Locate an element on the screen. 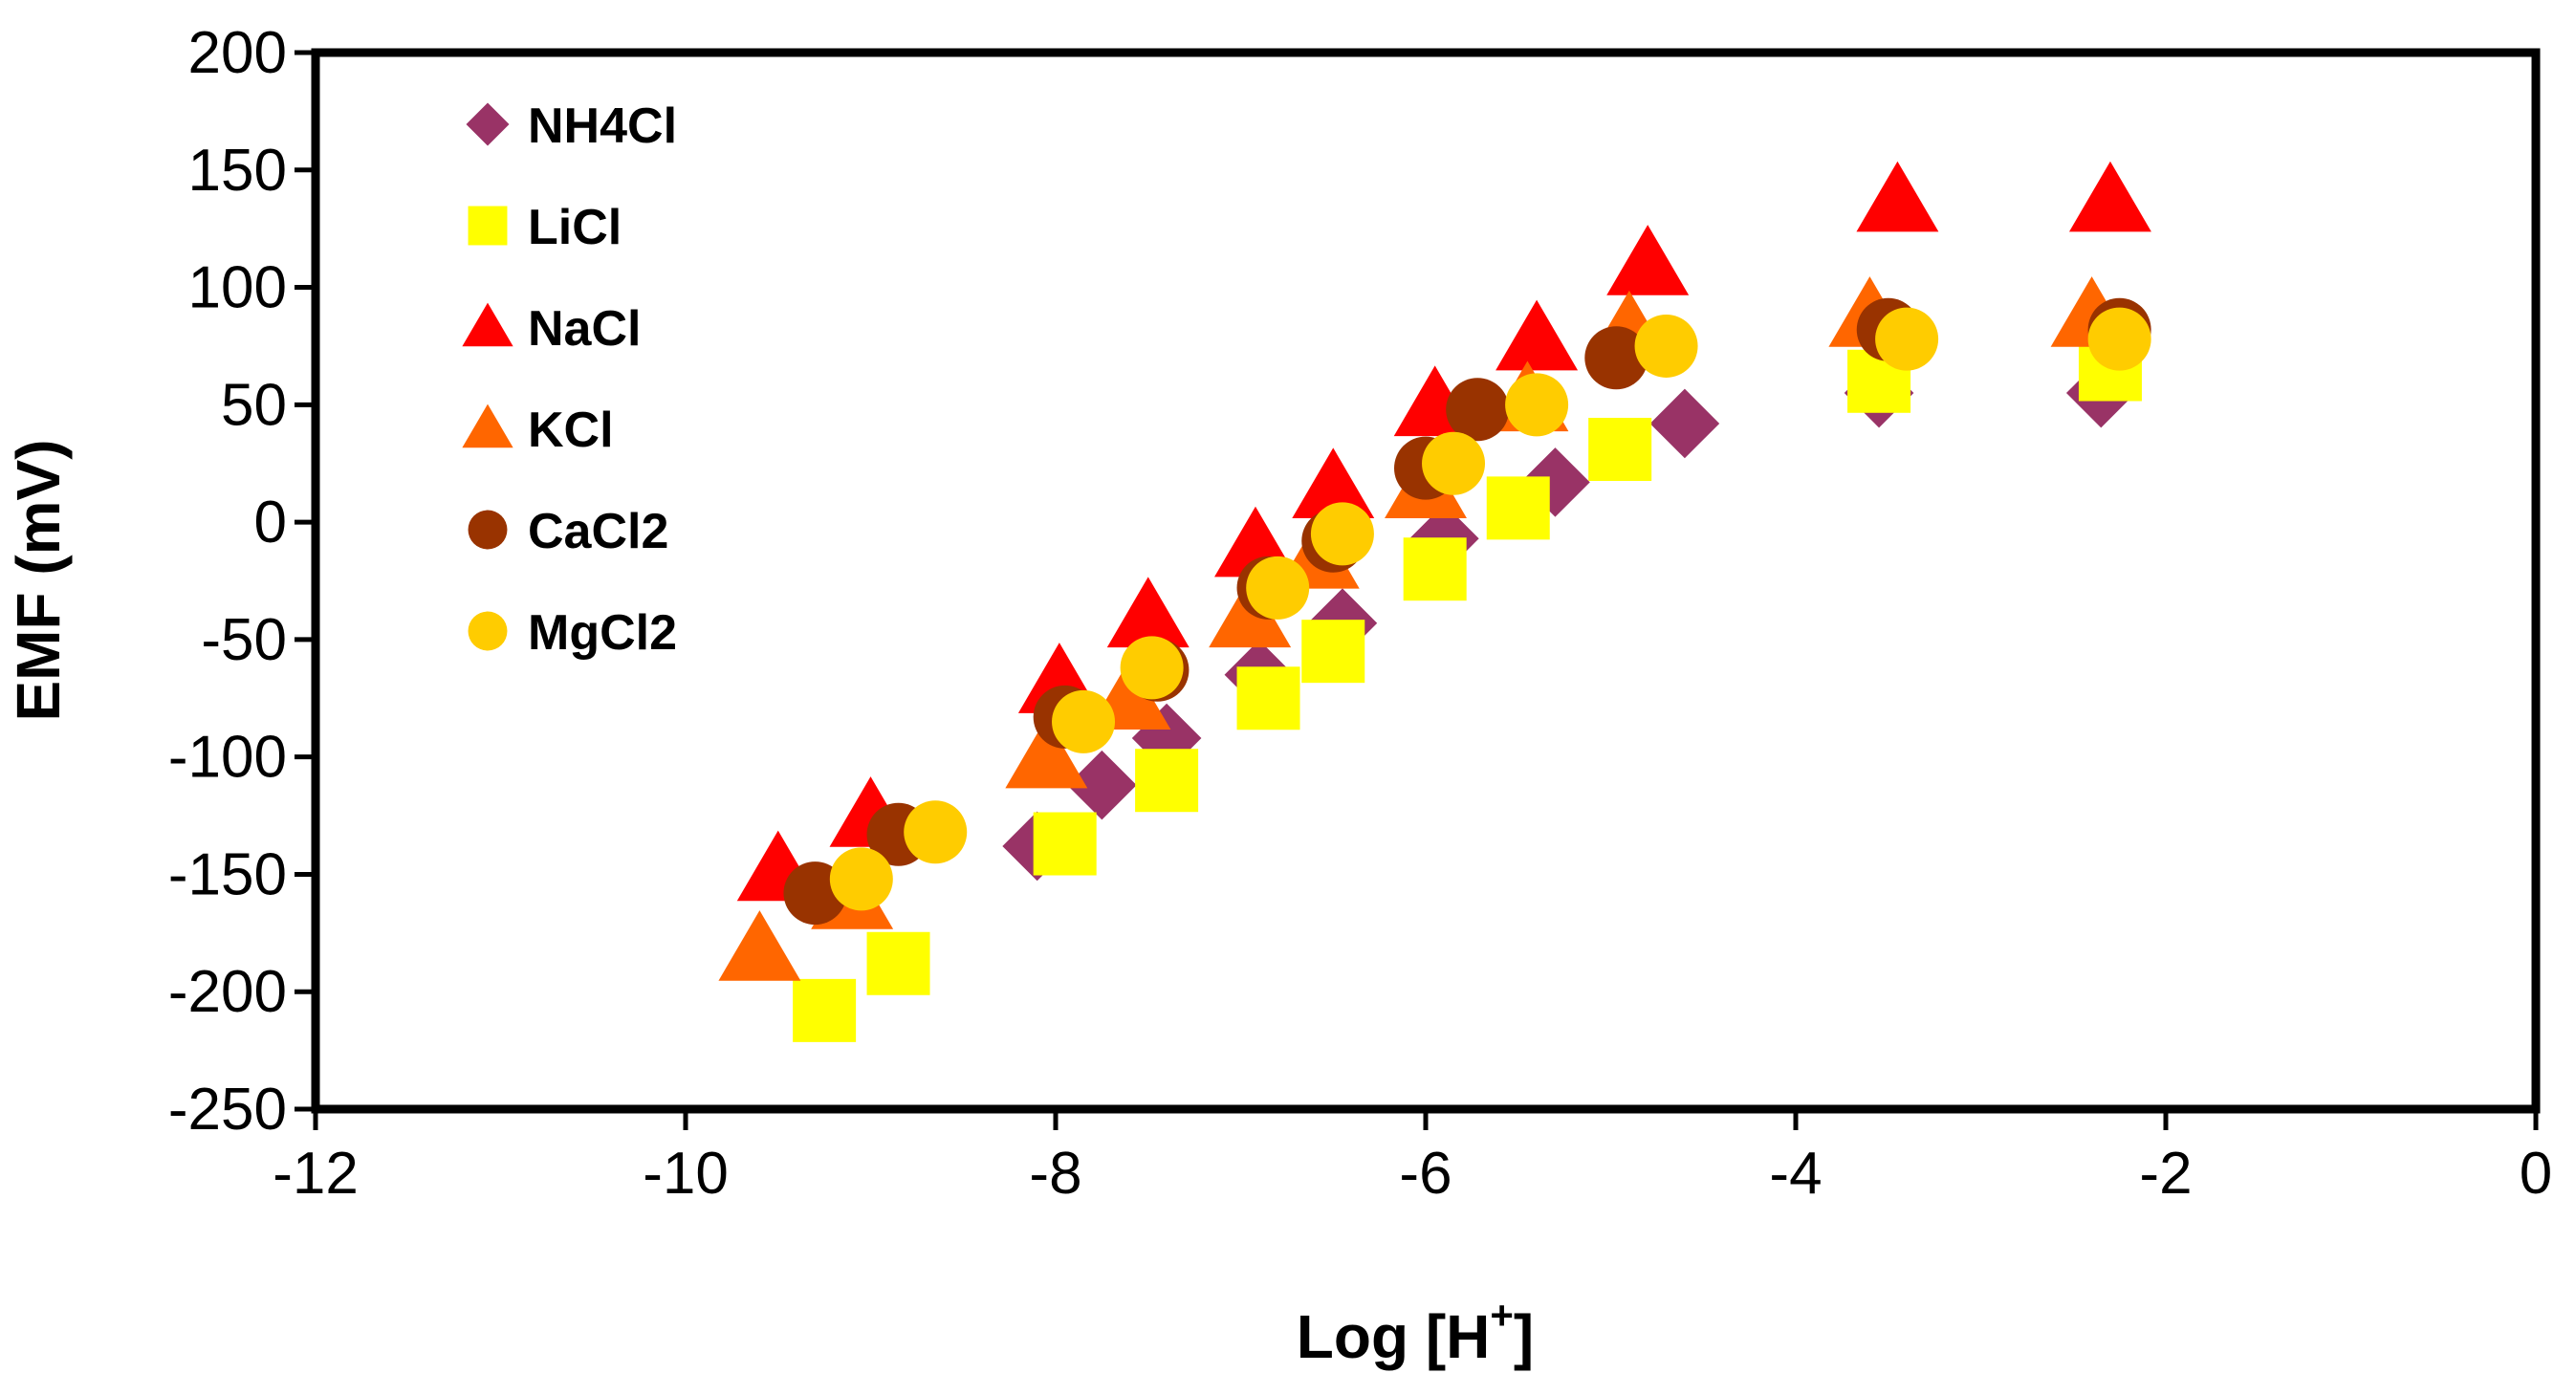  y-tick-label: 100 is located at coordinates (237, 288).